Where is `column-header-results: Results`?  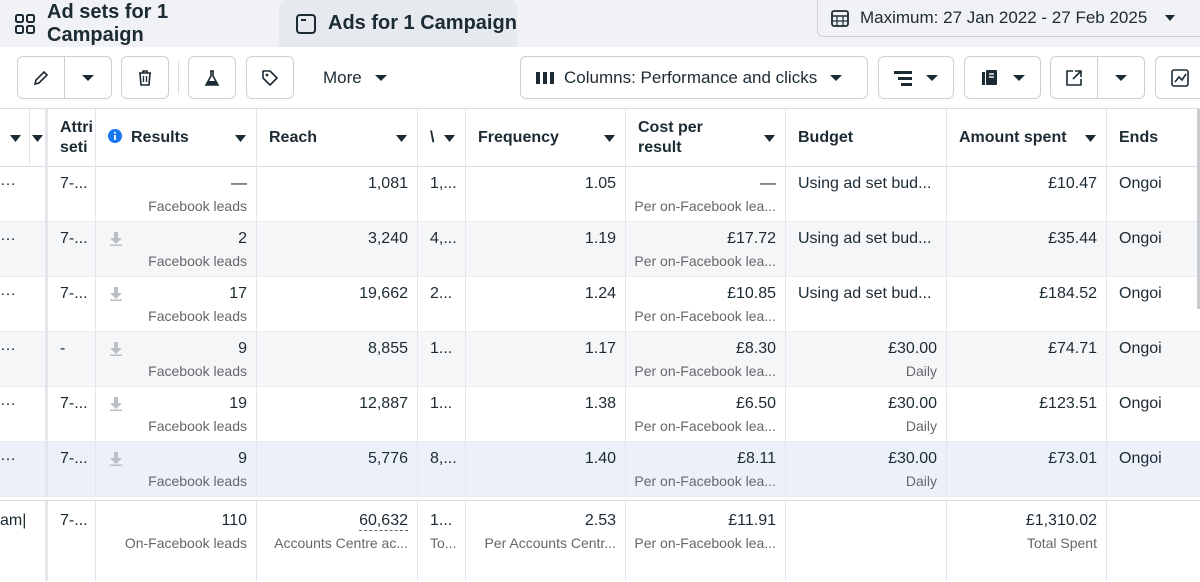 column-header-results: Results is located at coordinates (176, 138).